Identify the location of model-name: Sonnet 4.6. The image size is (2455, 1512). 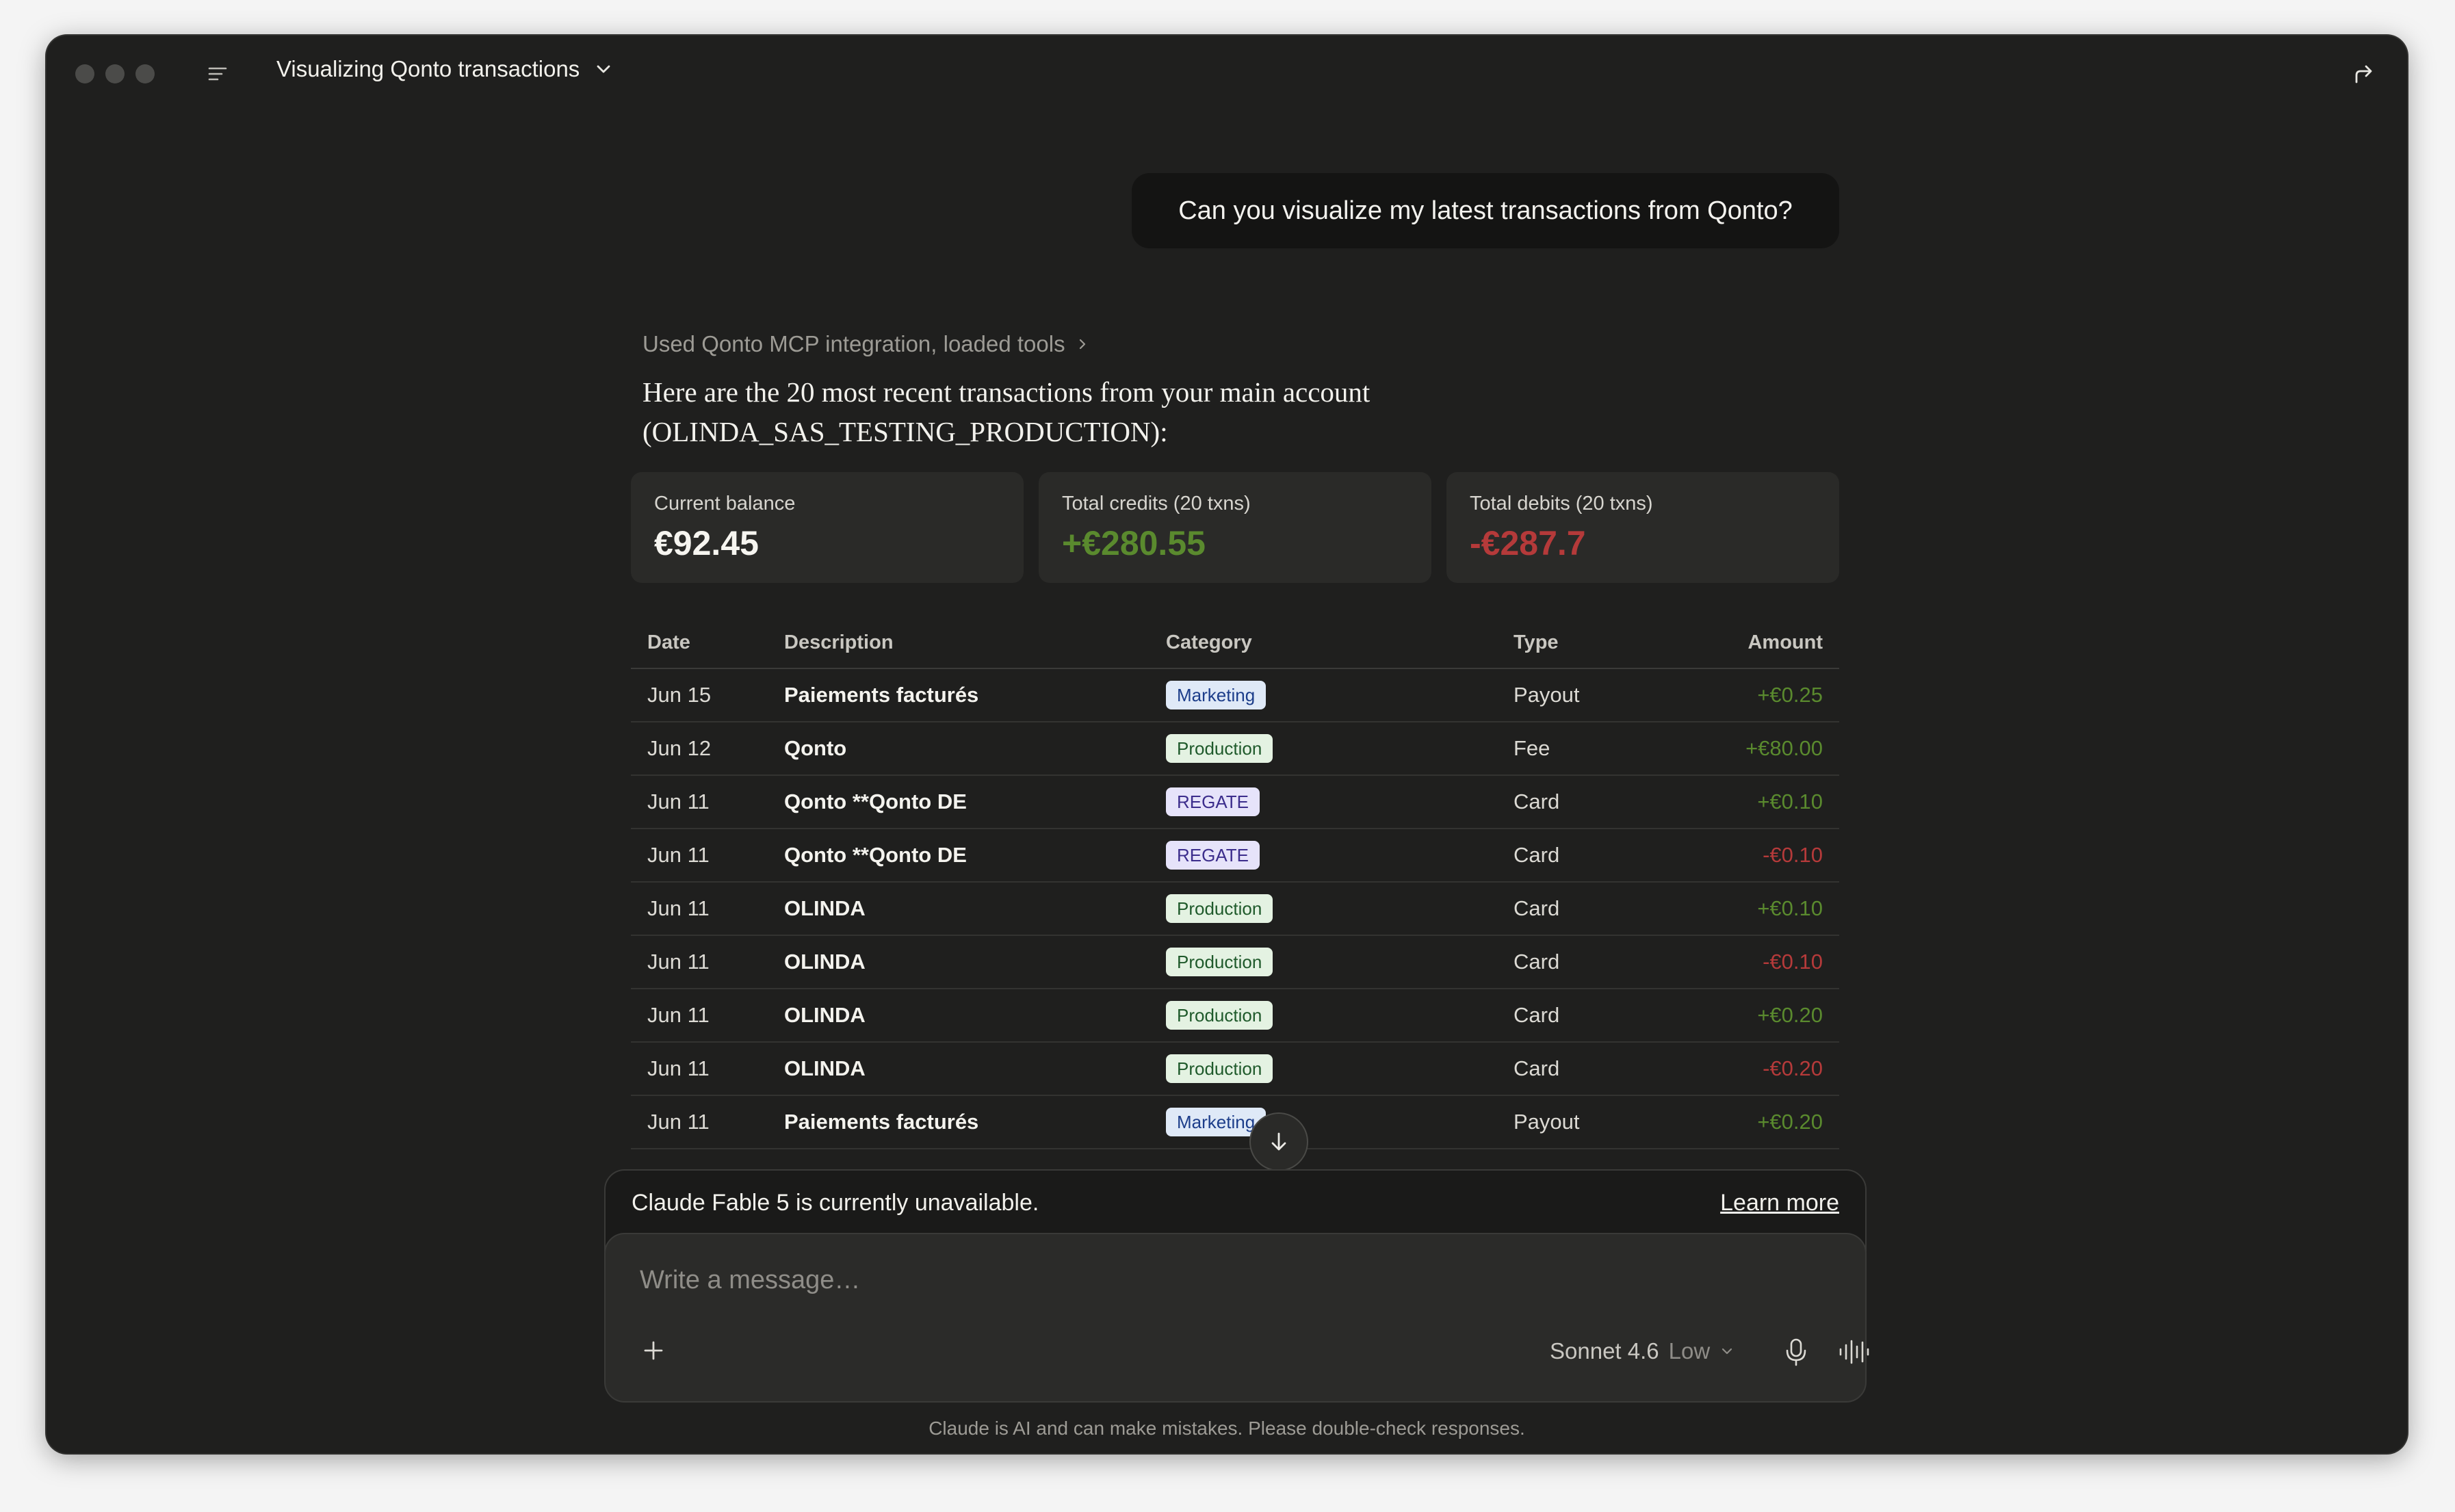
(1605, 1351).